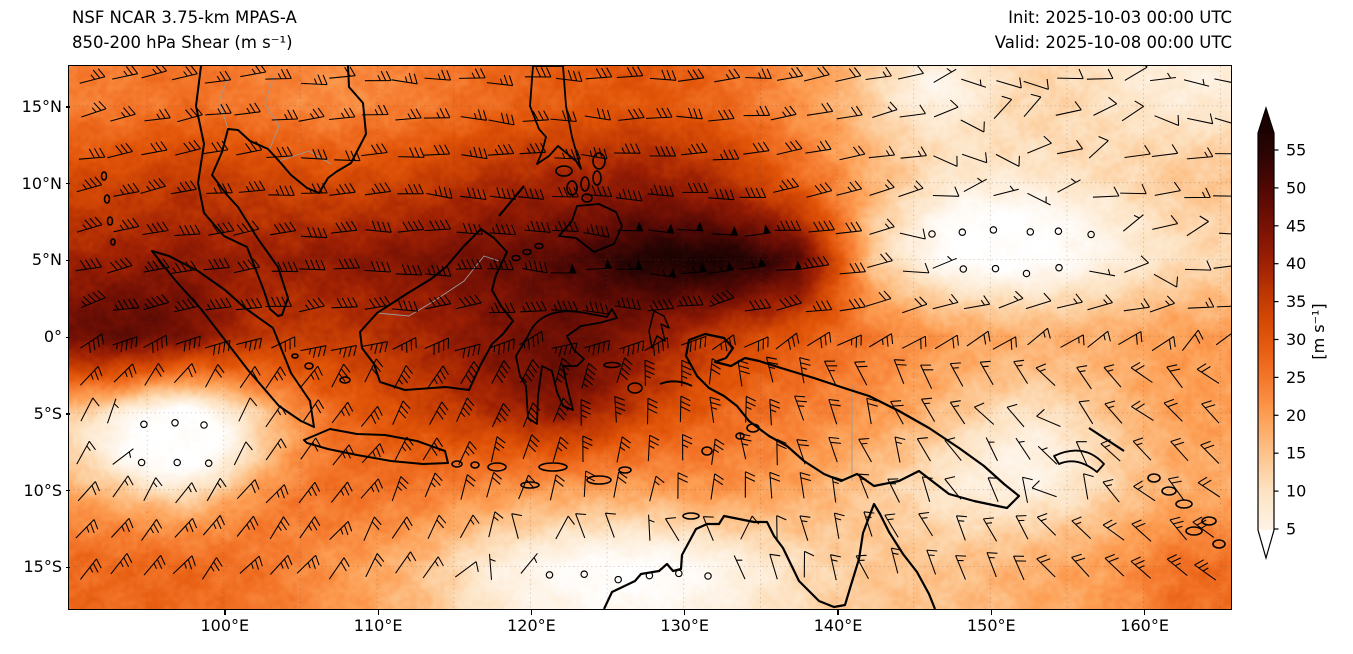  What do you see at coordinates (1144, 625) in the screenshot?
I see `x-axis-tick-label: 160°E` at bounding box center [1144, 625].